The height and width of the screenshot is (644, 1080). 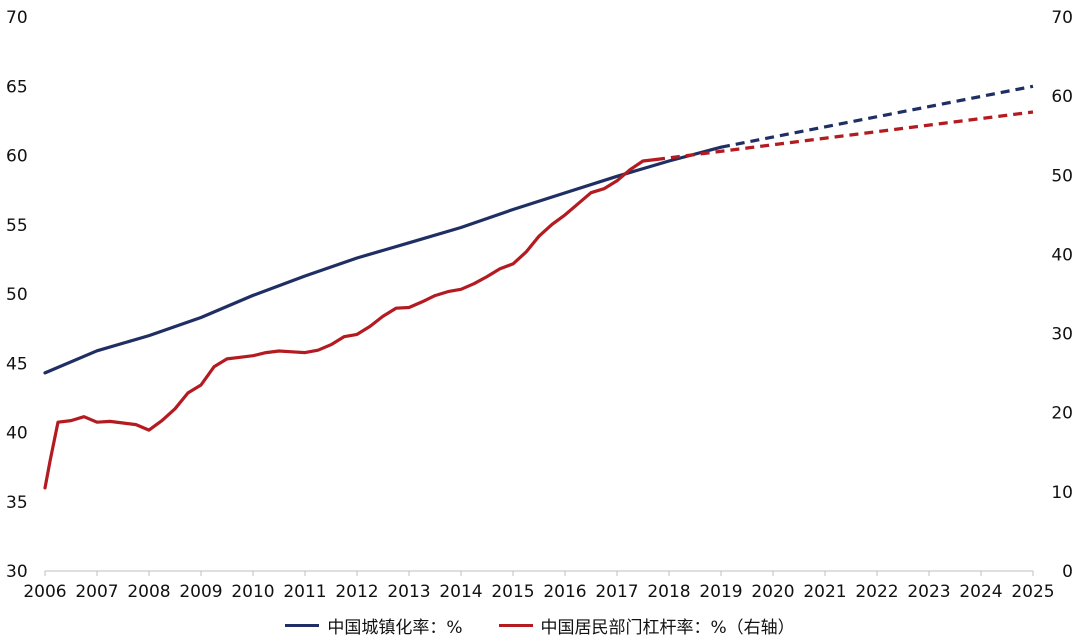 What do you see at coordinates (17, 503) in the screenshot?
I see `left-y-tick-label: 35` at bounding box center [17, 503].